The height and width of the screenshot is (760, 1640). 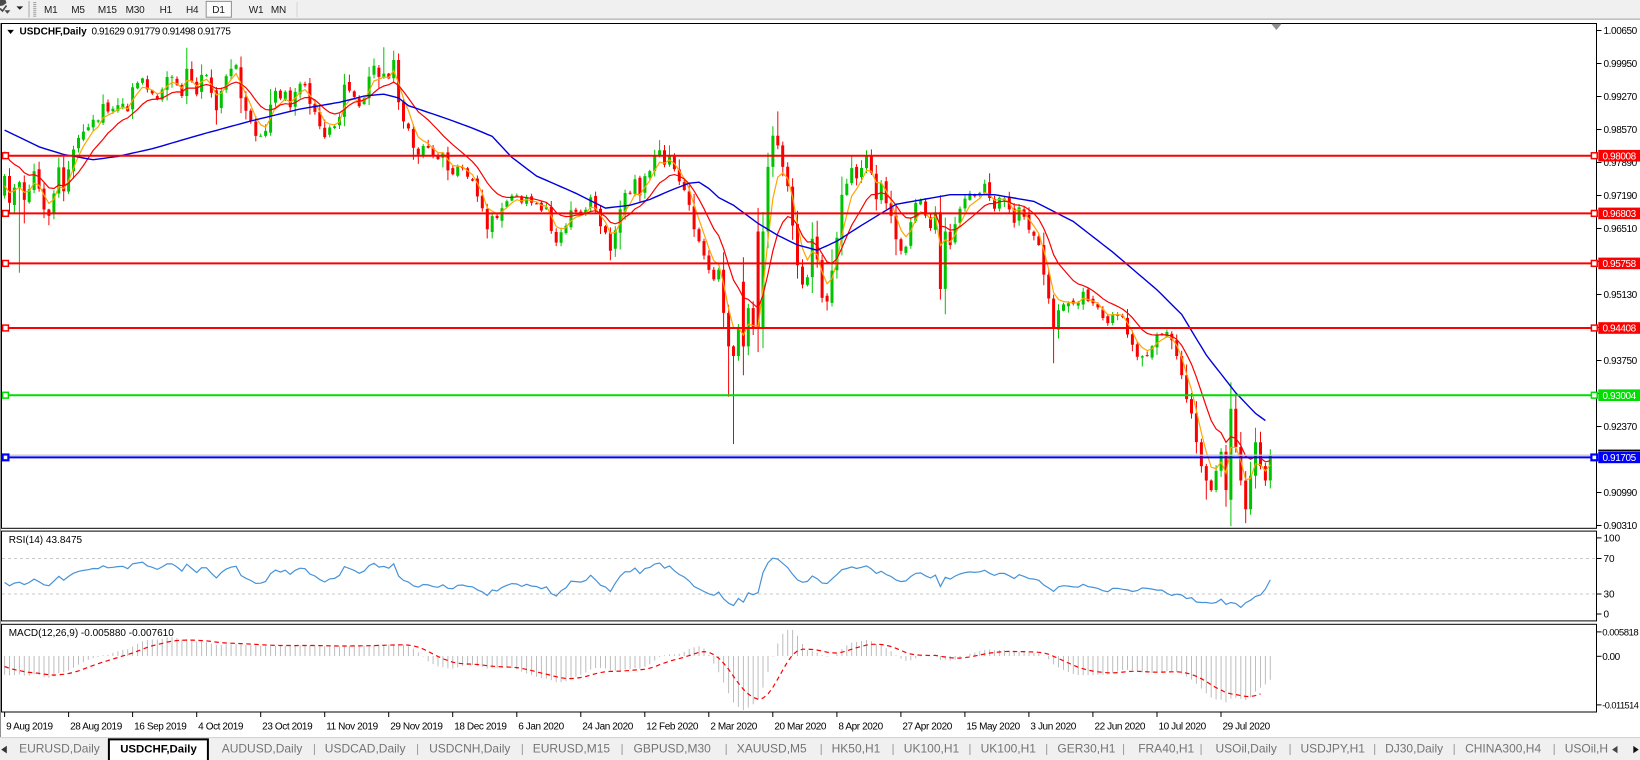 I want to click on svg-text: 0.90990, so click(x=1621, y=493).